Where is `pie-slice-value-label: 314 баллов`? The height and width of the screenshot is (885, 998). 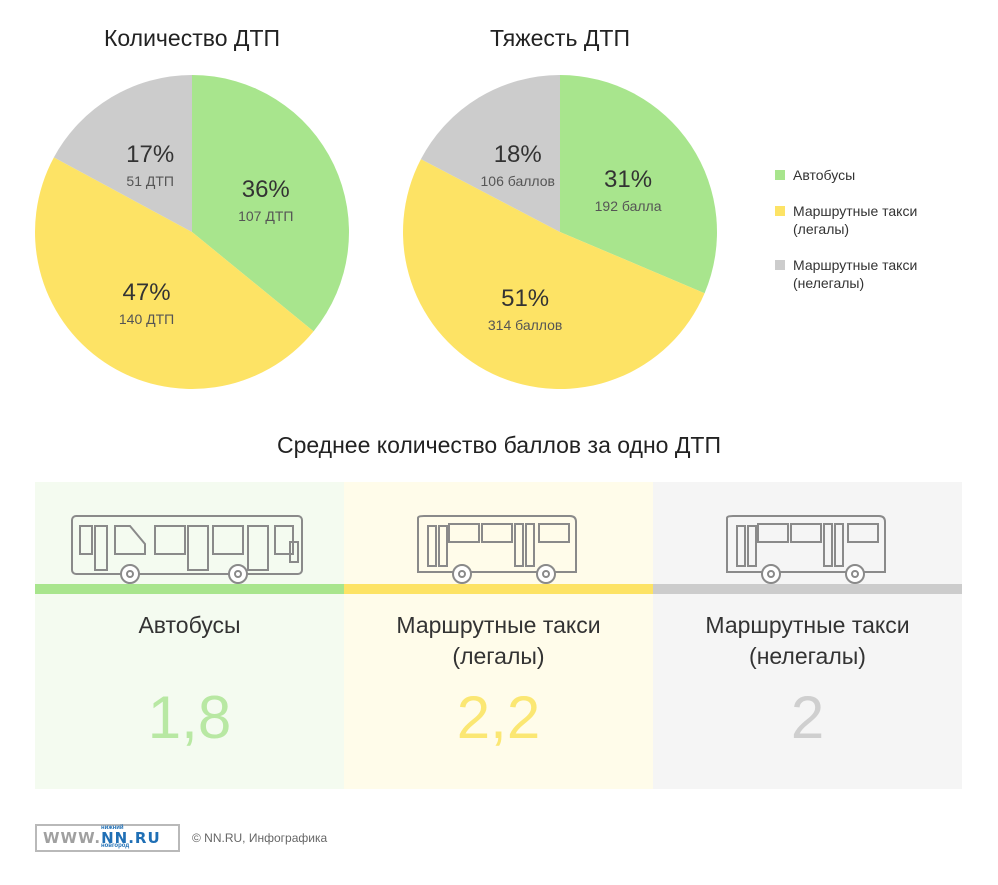 pie-slice-value-label: 314 баллов is located at coordinates (525, 325).